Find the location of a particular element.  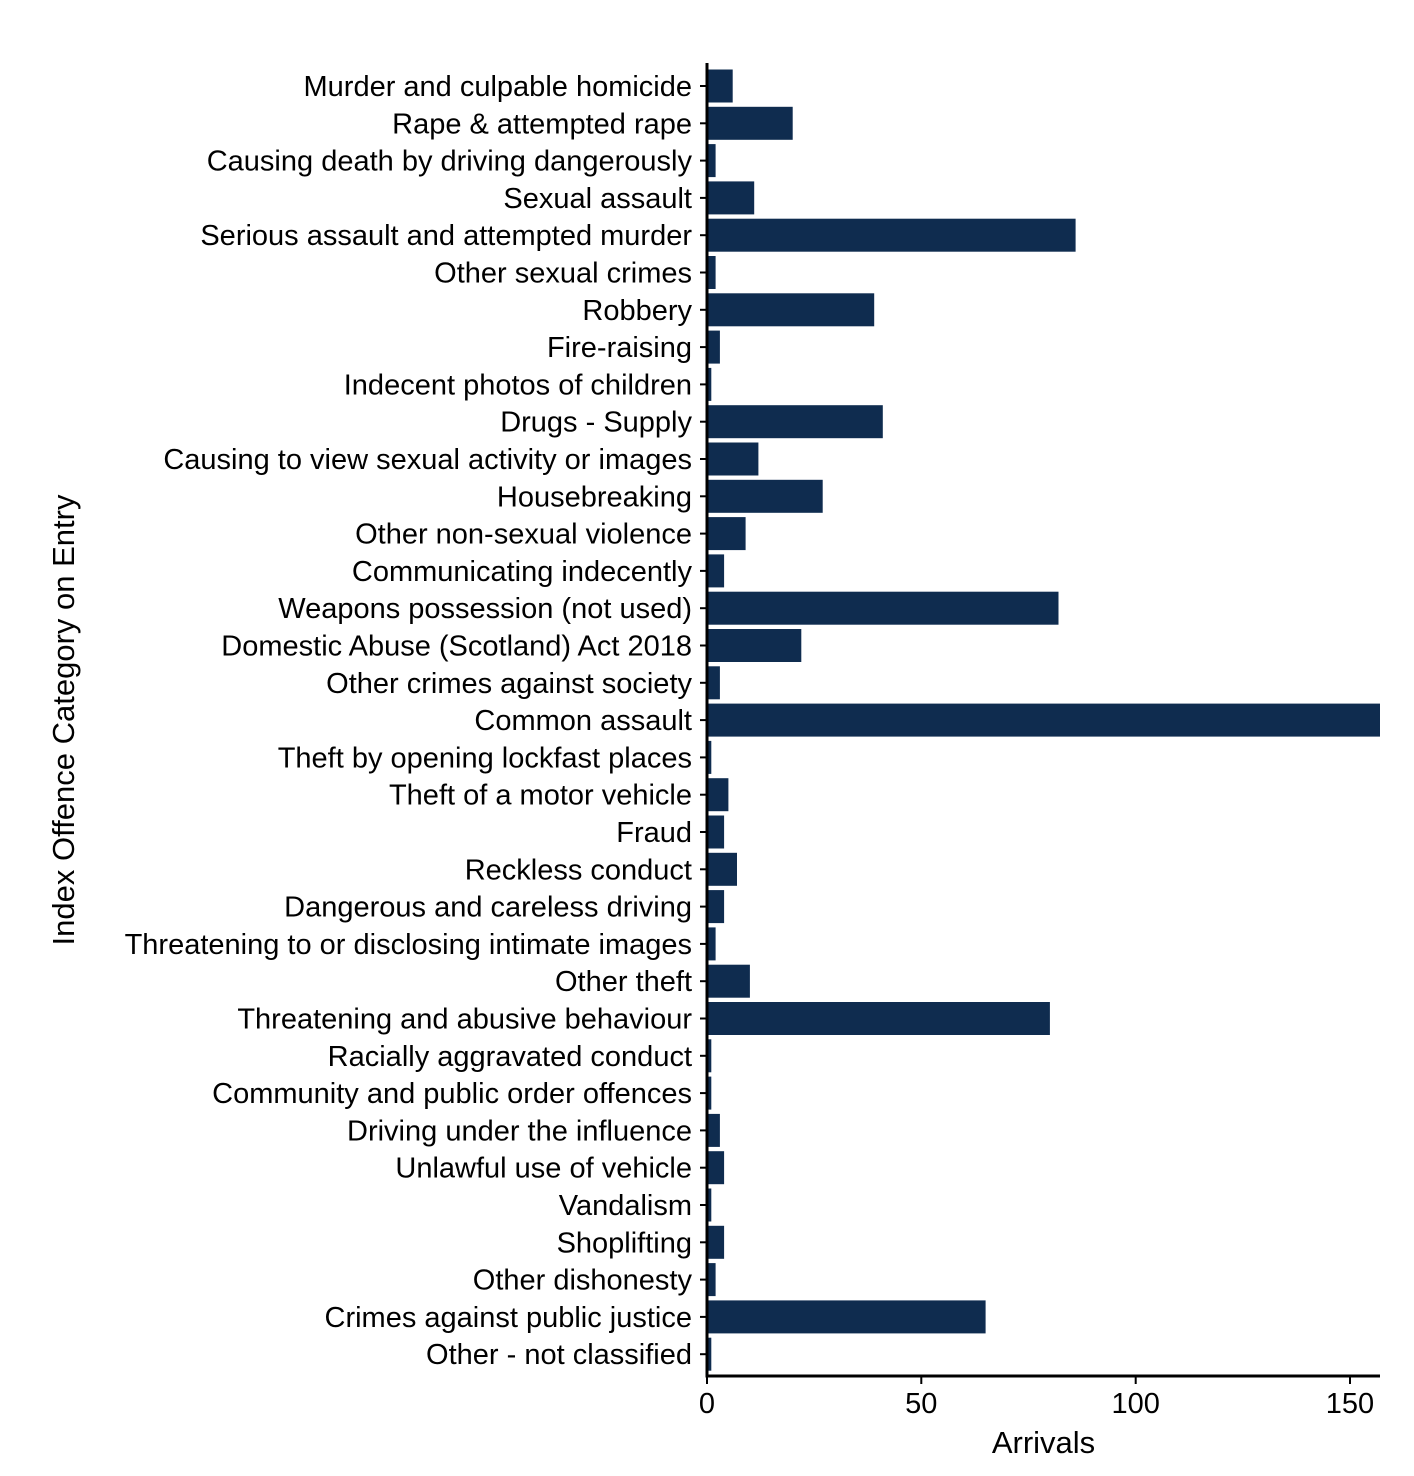

y-tick-label: Fire-raising is located at coordinates (619, 348).